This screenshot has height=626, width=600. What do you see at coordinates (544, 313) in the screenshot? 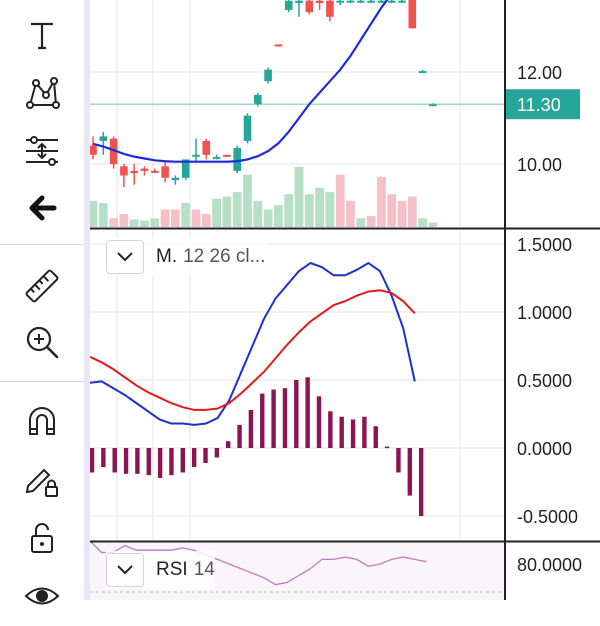
I see `macd-axis-label: 1.0000` at bounding box center [544, 313].